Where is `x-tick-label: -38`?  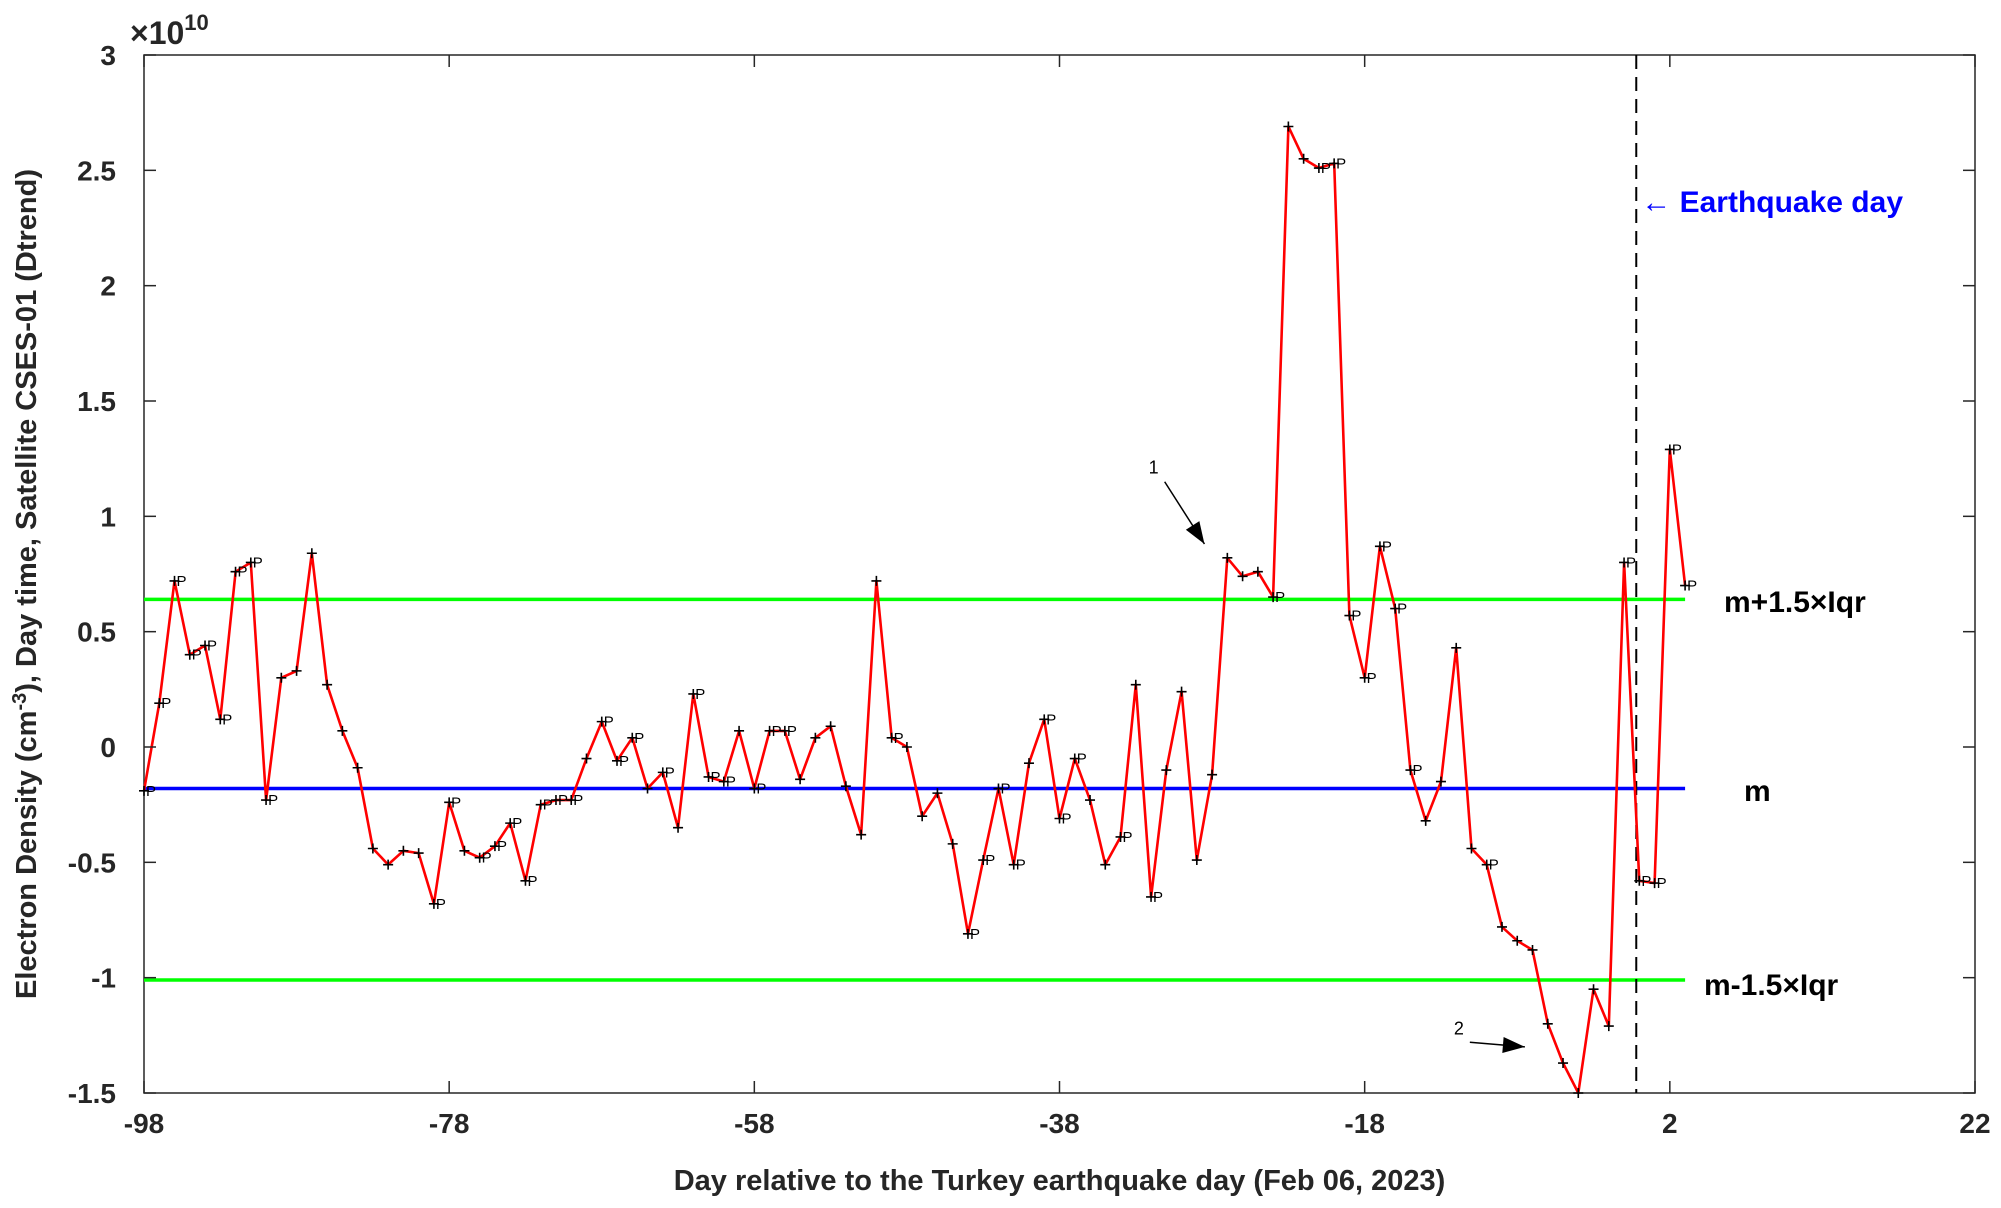 x-tick-label: -38 is located at coordinates (1059, 1123).